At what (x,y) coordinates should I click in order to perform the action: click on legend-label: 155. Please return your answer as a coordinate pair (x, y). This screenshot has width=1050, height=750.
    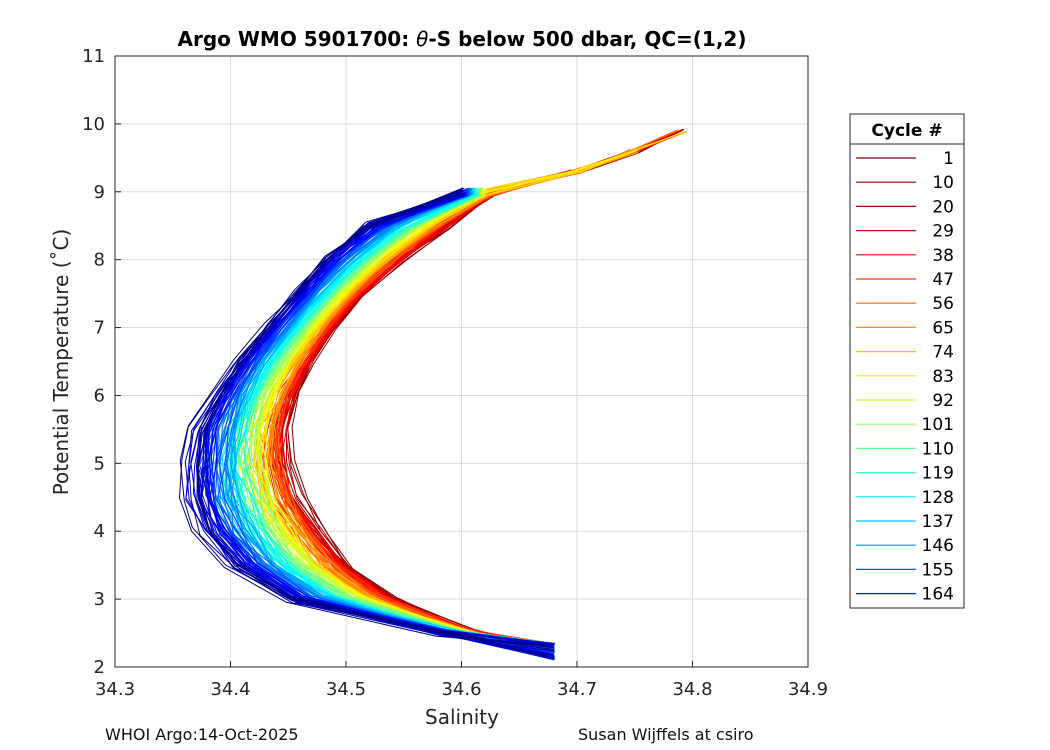
    Looking at the image, I should click on (938, 570).